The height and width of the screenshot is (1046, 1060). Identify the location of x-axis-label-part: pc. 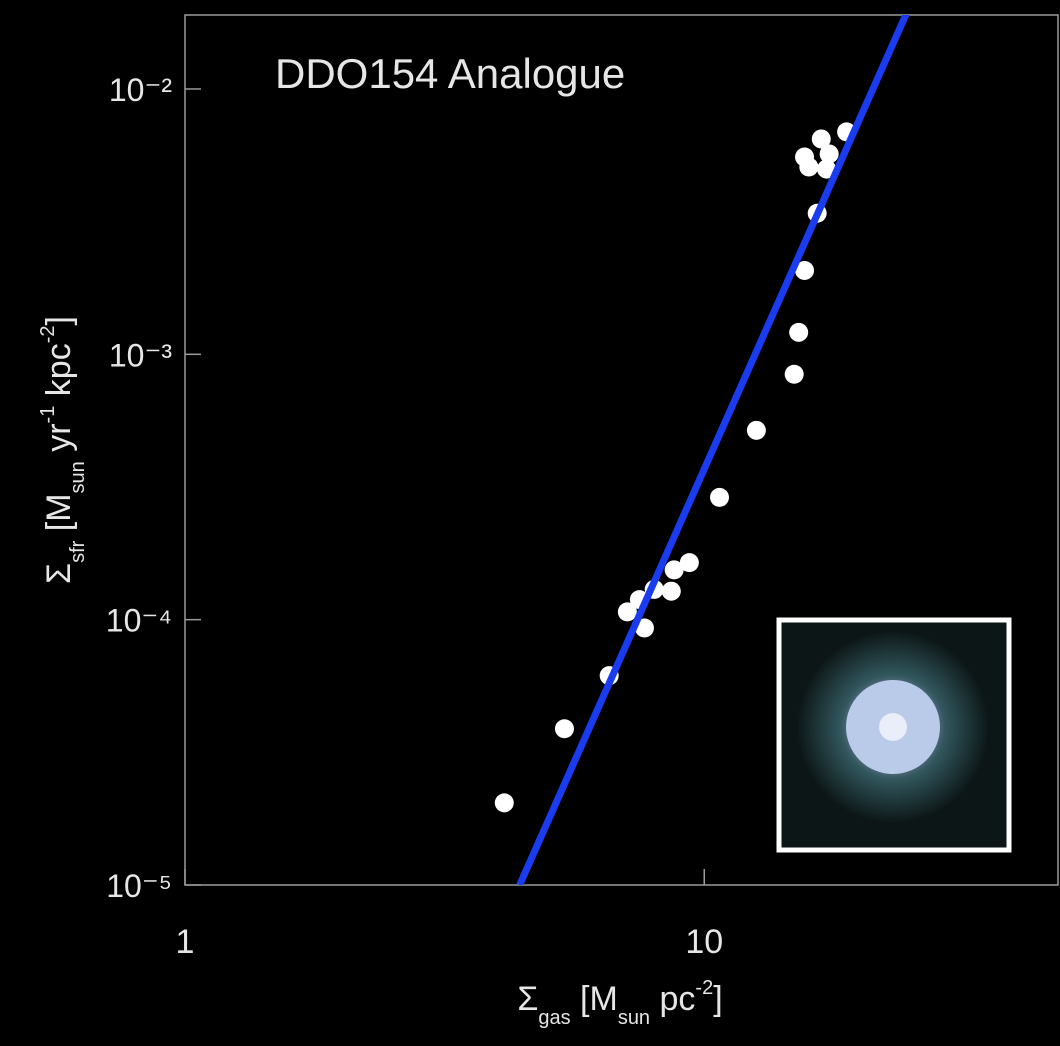
(672, 999).